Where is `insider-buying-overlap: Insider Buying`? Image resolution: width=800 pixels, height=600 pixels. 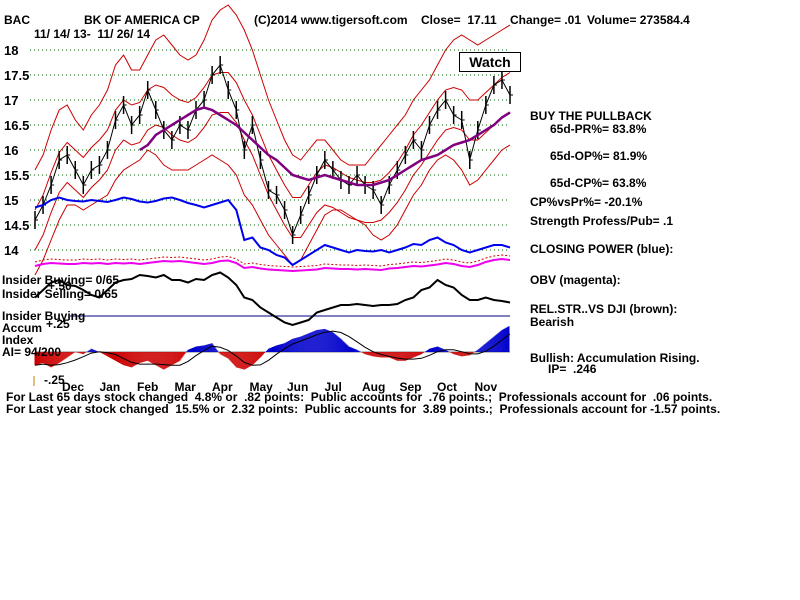 insider-buying-overlap: Insider Buying is located at coordinates (44, 316).